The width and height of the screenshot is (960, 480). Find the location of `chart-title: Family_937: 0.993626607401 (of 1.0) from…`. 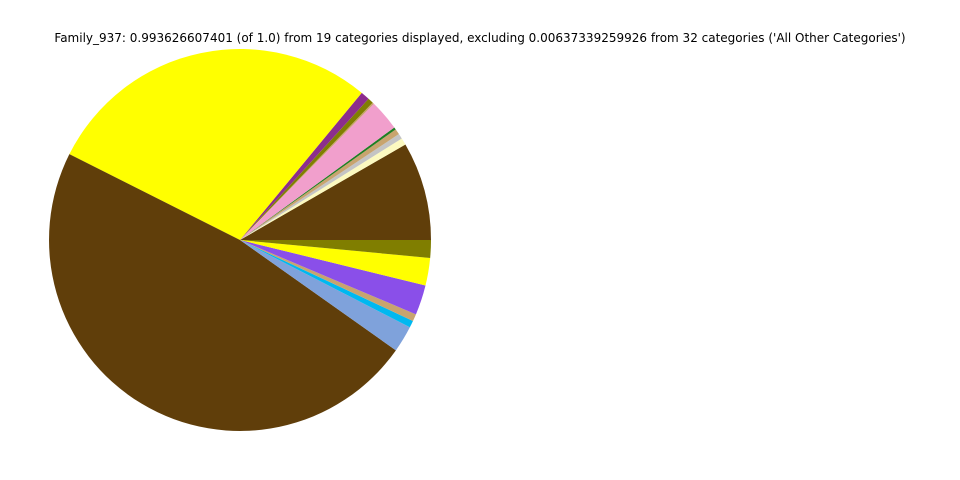

chart-title: Family_937: 0.993626607401 (of 1.0) from… is located at coordinates (480, 38).